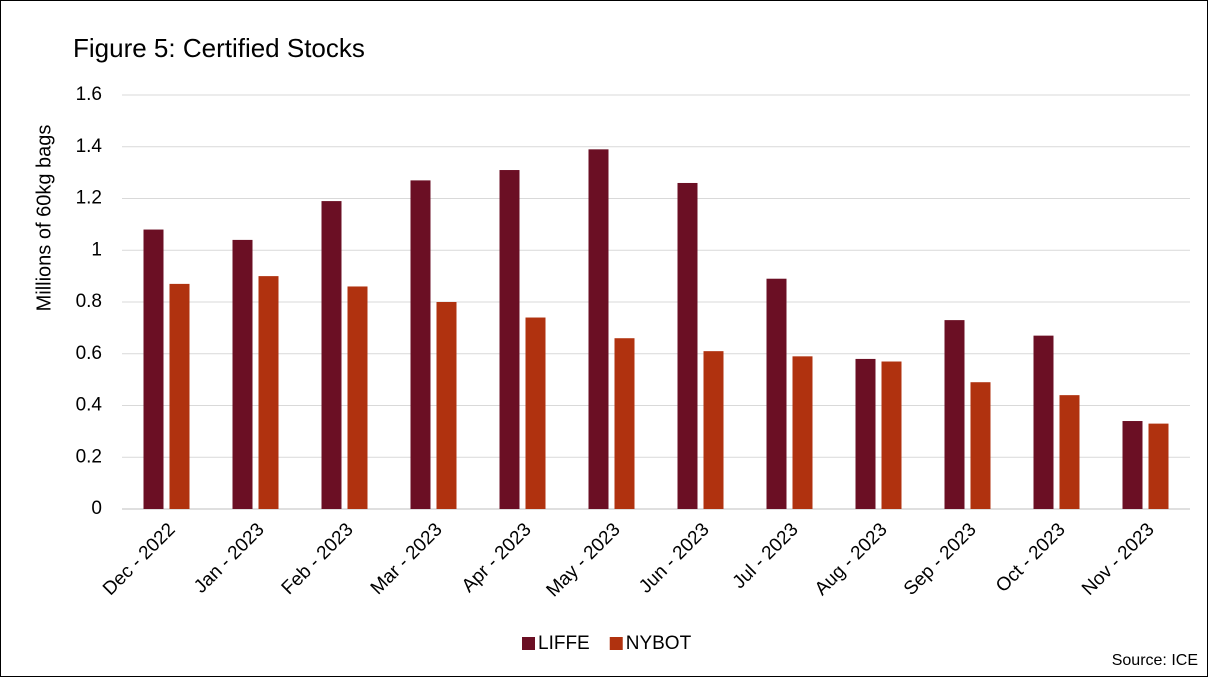 This screenshot has width=1208, height=682. Describe the element at coordinates (96, 508) in the screenshot. I see `y-tick-label: 0` at that location.